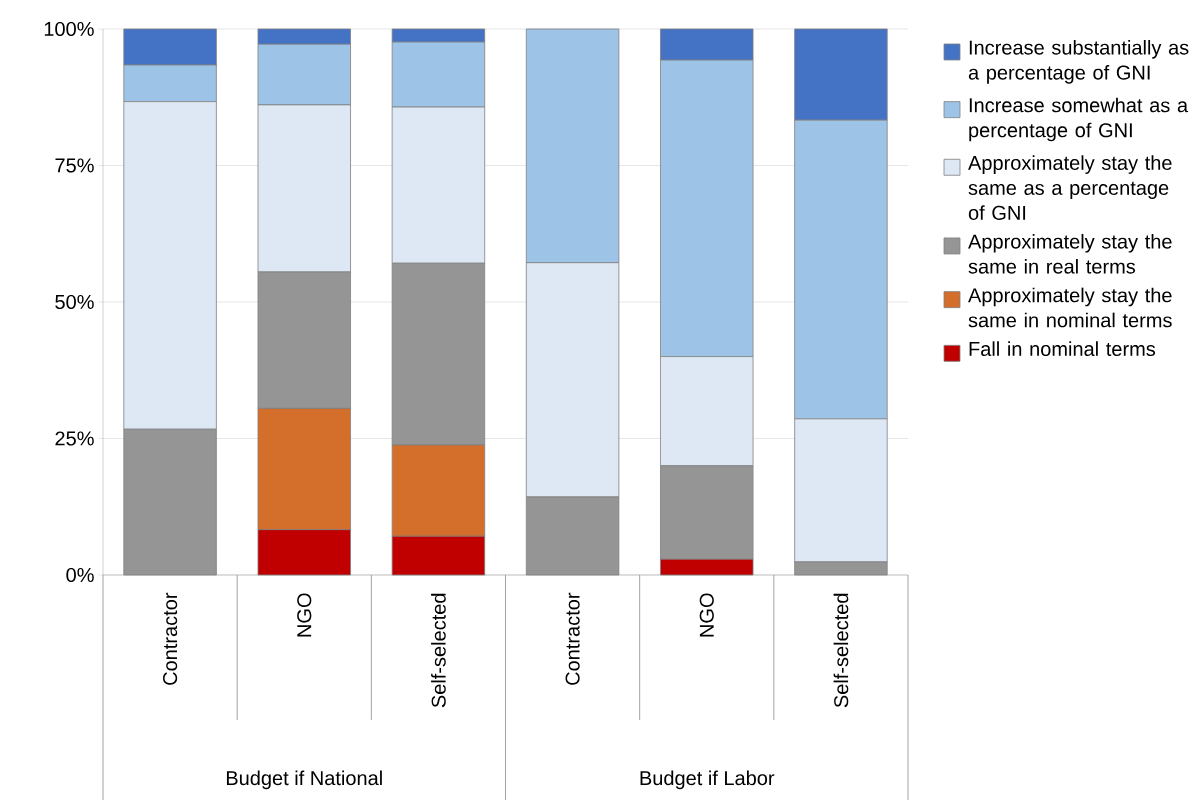 This screenshot has height=800, width=1194. I want to click on text: Budget if Labor, so click(707, 779).